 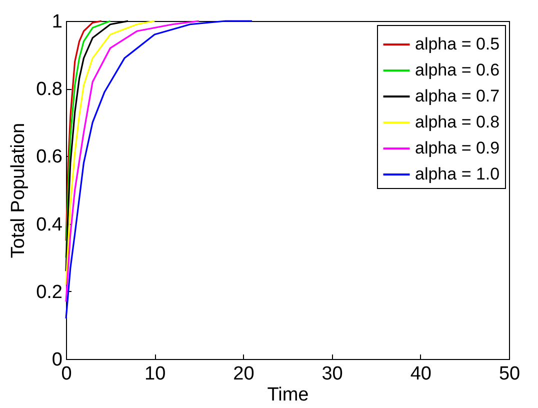 What do you see at coordinates (57, 22) in the screenshot?
I see `y-tick-label: 1` at bounding box center [57, 22].